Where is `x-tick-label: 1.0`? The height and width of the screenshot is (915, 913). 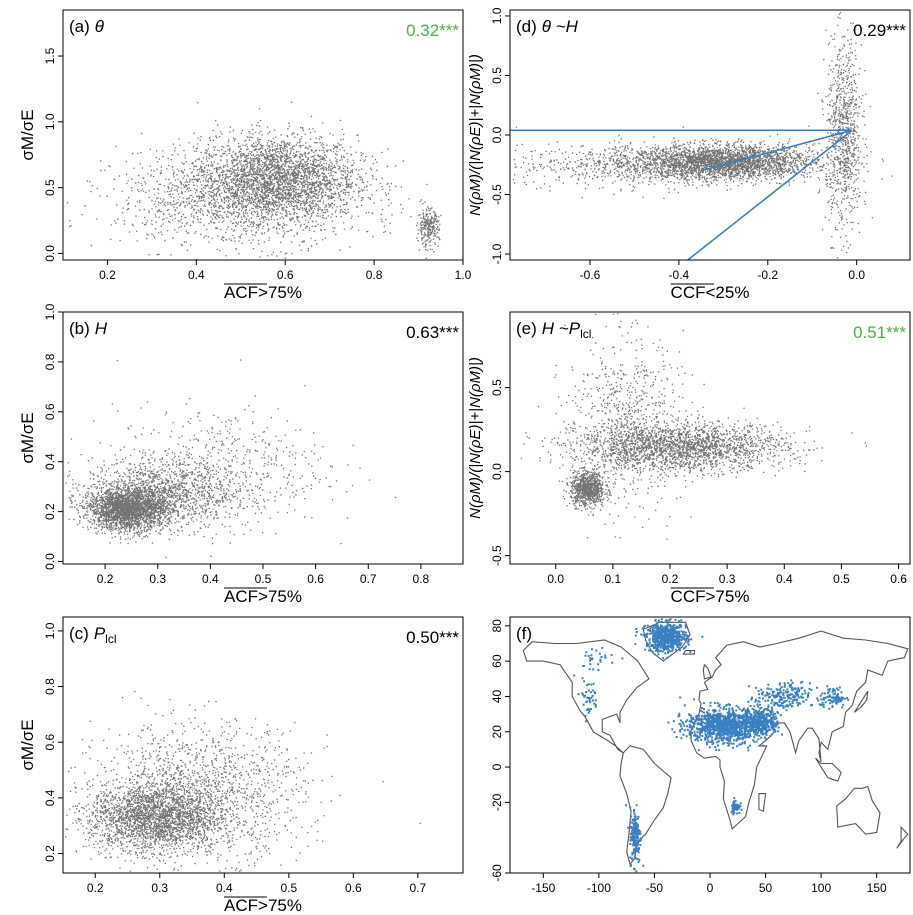
x-tick-label: 1.0 is located at coordinates (463, 275).